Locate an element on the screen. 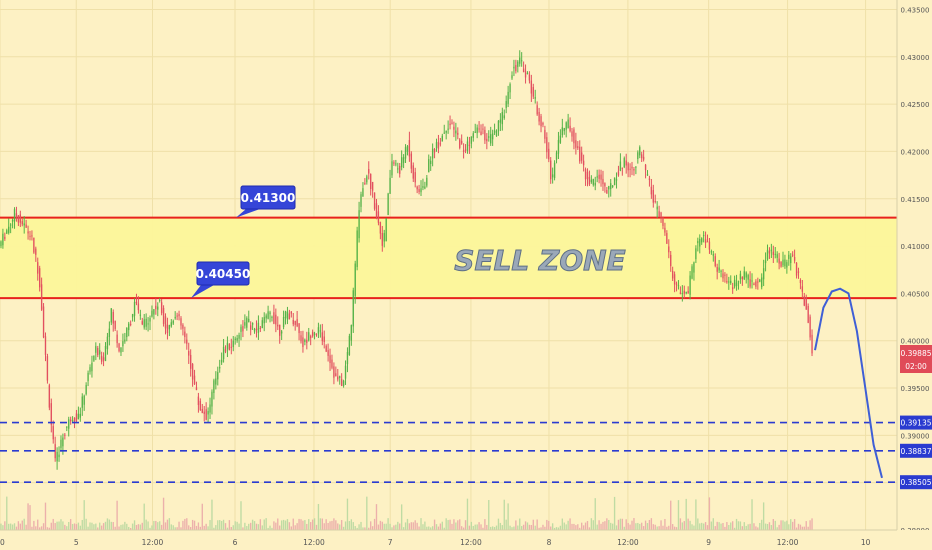  x-tick-label: 5 is located at coordinates (76, 542).